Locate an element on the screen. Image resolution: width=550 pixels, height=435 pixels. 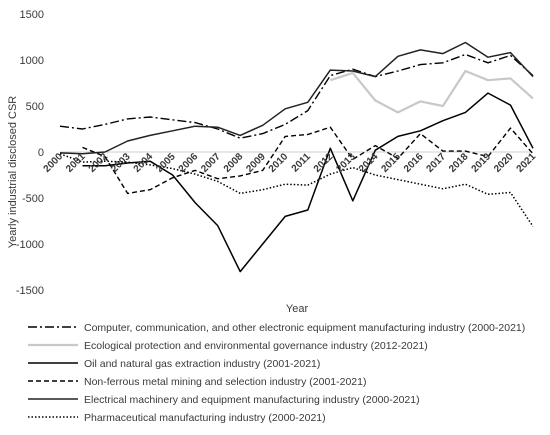
y-tick-label: -1000 is located at coordinates (30, 245).